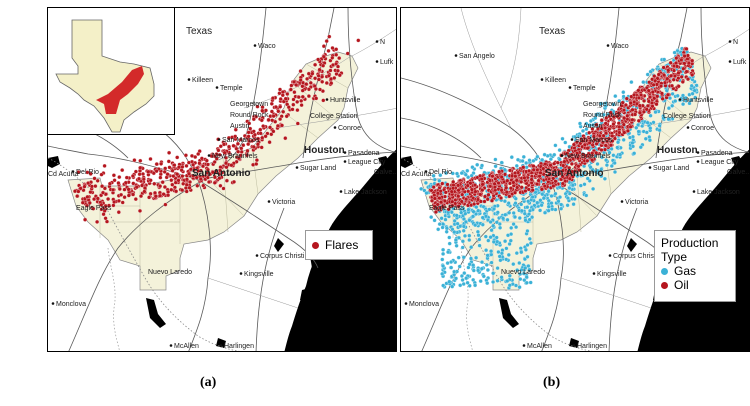 The image size is (750, 406). I want to click on map-label-harlingen: Harlingen, so click(239, 346).